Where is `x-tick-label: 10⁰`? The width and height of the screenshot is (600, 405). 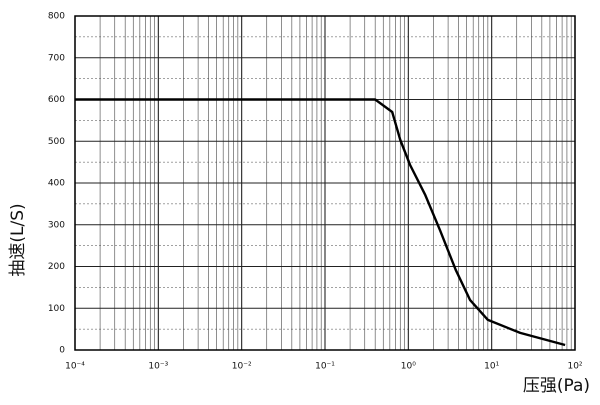 x-tick-label: 10⁰ is located at coordinates (408, 367).